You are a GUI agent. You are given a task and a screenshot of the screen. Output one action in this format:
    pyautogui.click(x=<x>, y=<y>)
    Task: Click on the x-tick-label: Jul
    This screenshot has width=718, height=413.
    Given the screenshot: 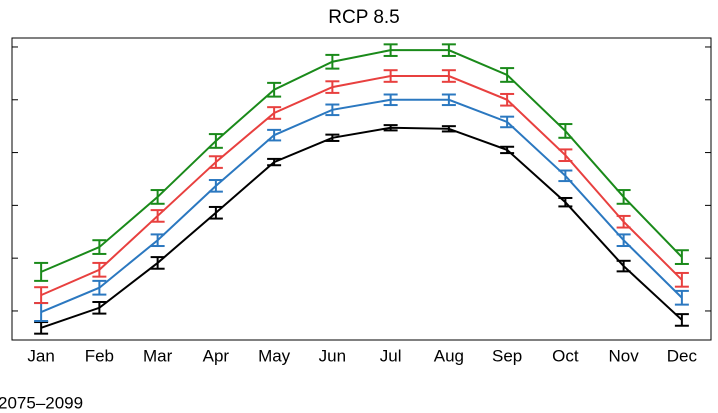 What is the action you would take?
    pyautogui.click(x=391, y=355)
    